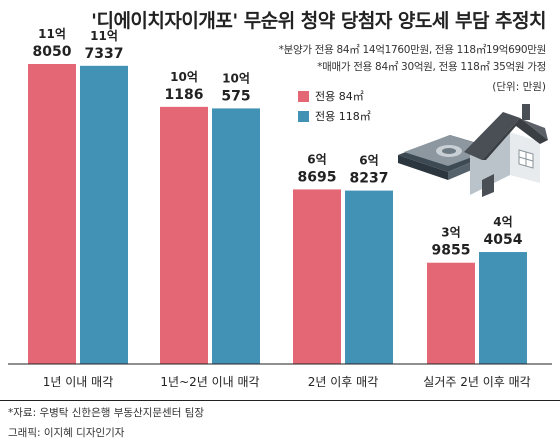 The height and width of the screenshot is (443, 560). Describe the element at coordinates (78, 382) in the screenshot. I see `category-label: 1년 이내 매각` at that location.